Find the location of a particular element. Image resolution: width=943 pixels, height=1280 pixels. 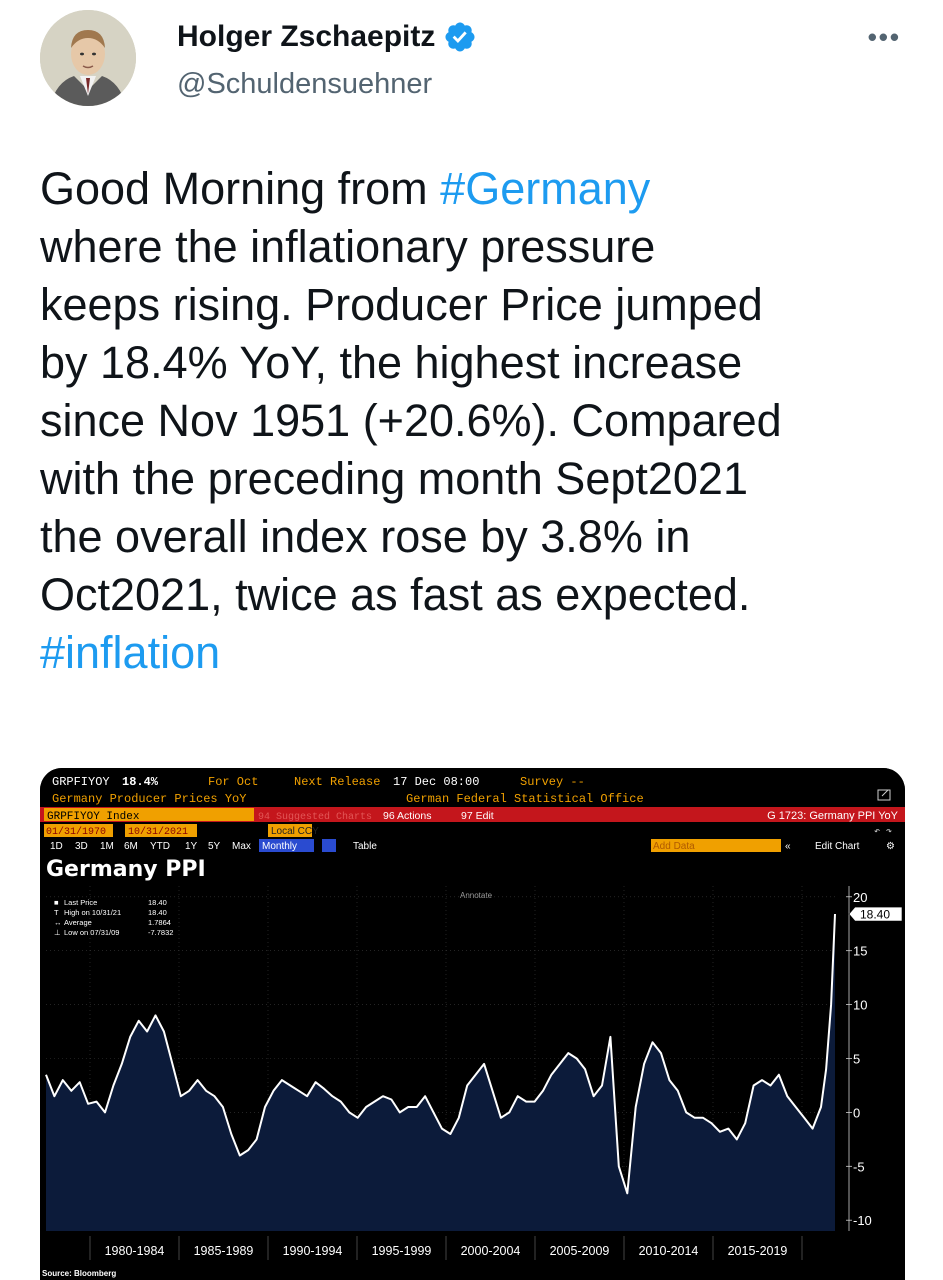

period-button: 1M is located at coordinates (107, 846).